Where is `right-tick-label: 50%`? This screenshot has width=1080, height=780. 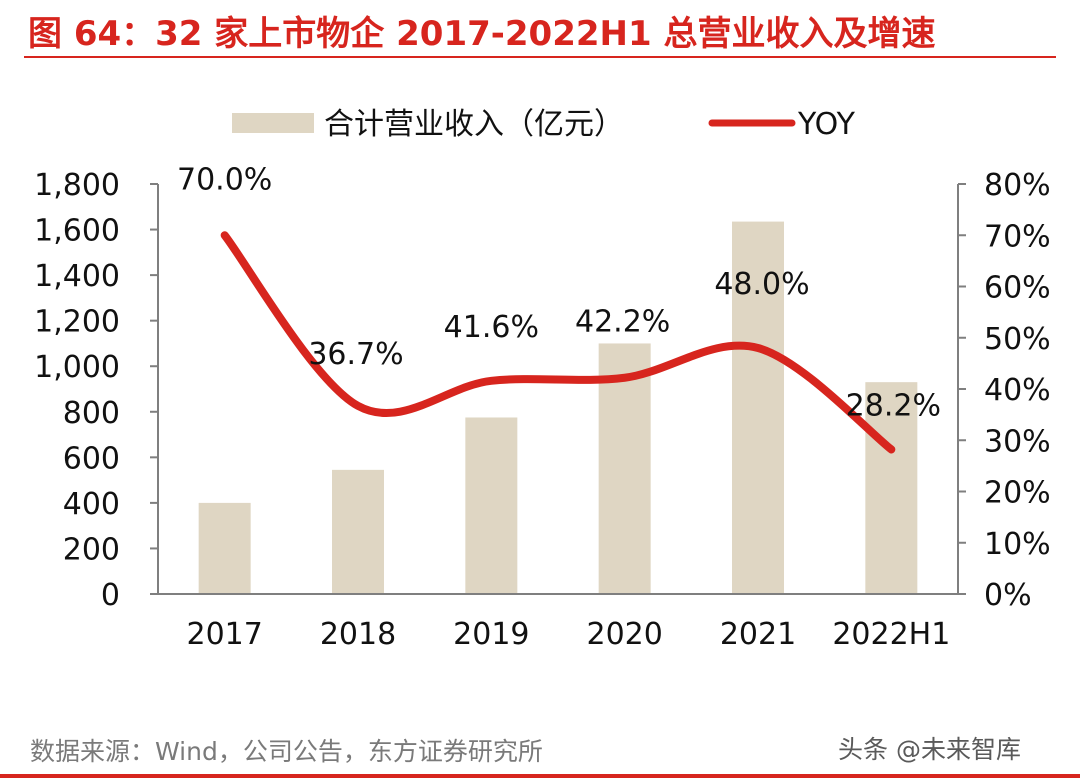
right-tick-label: 50% is located at coordinates (1017, 339).